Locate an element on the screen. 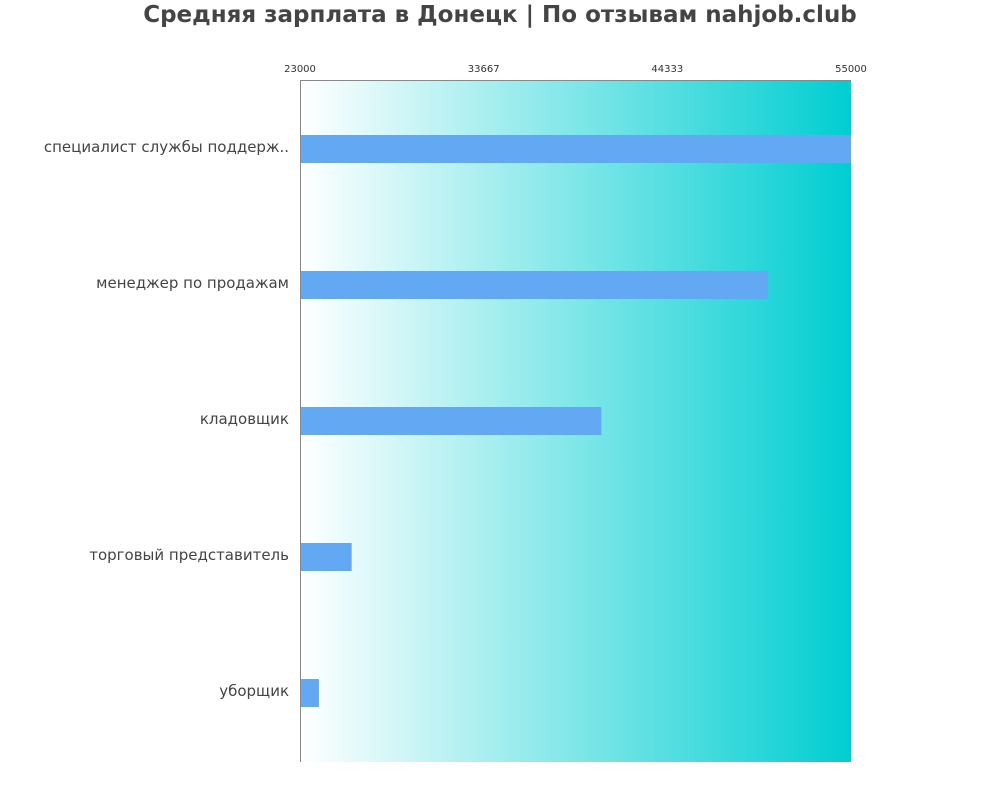 This screenshot has height=800, width=1000. category-label: кладовщик is located at coordinates (244, 419).